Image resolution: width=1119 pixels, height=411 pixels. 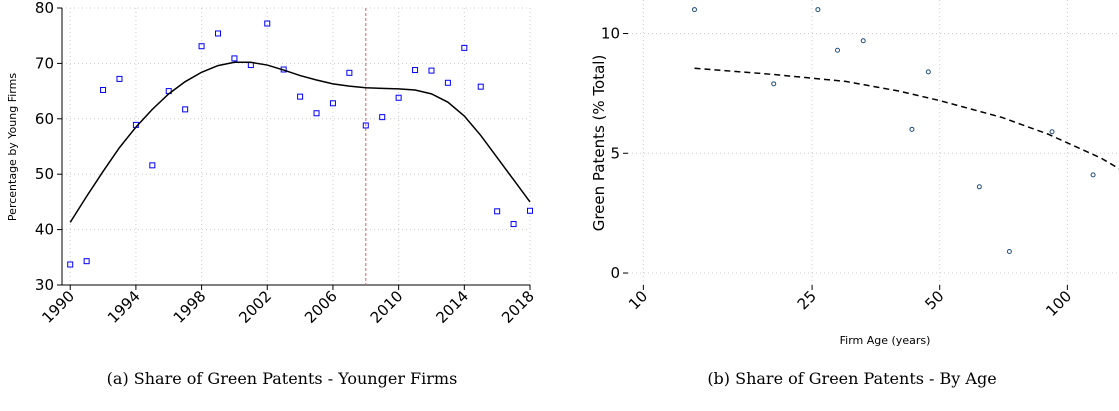 What do you see at coordinates (615, 273) in the screenshot?
I see `y-tick-label: 0` at bounding box center [615, 273].